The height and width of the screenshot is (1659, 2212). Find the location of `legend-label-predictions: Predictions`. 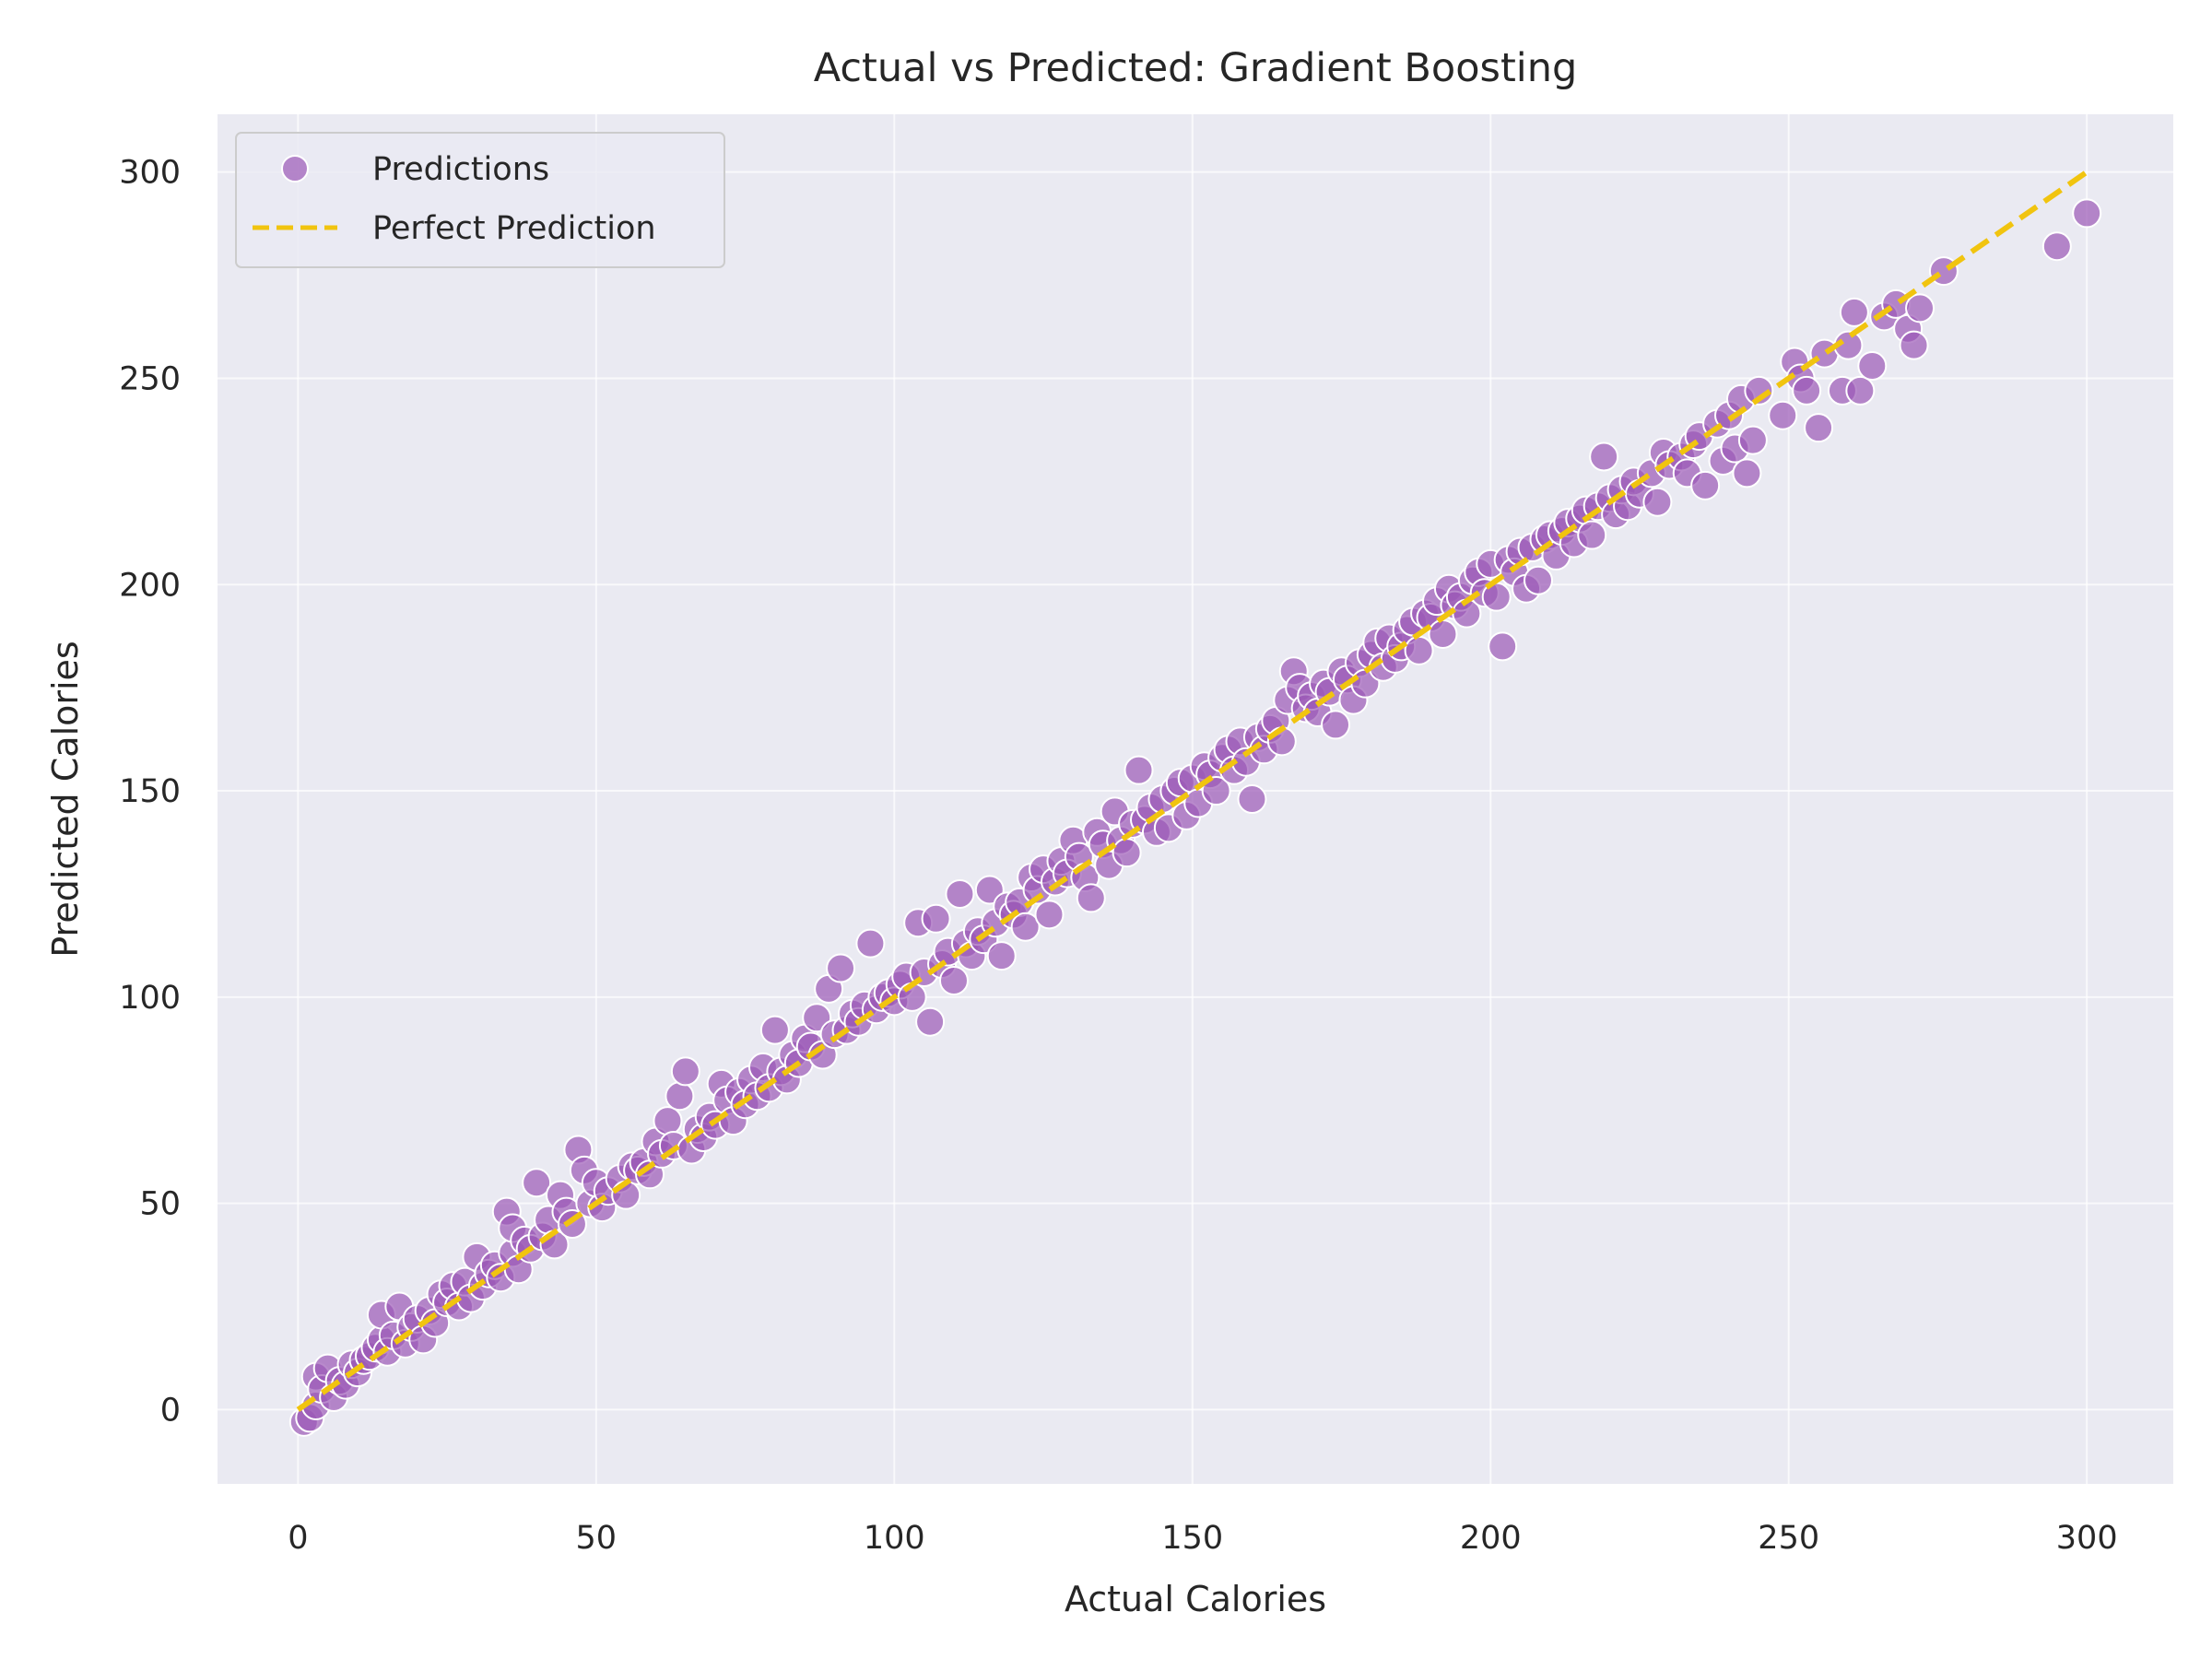

legend-label-predictions: Predictions is located at coordinates (460, 169).